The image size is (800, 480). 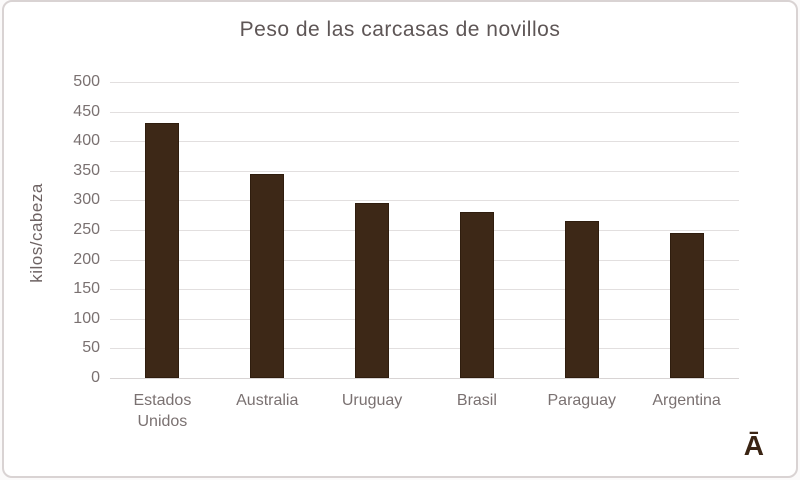 I want to click on y-tick-label: 400, so click(x=86, y=141).